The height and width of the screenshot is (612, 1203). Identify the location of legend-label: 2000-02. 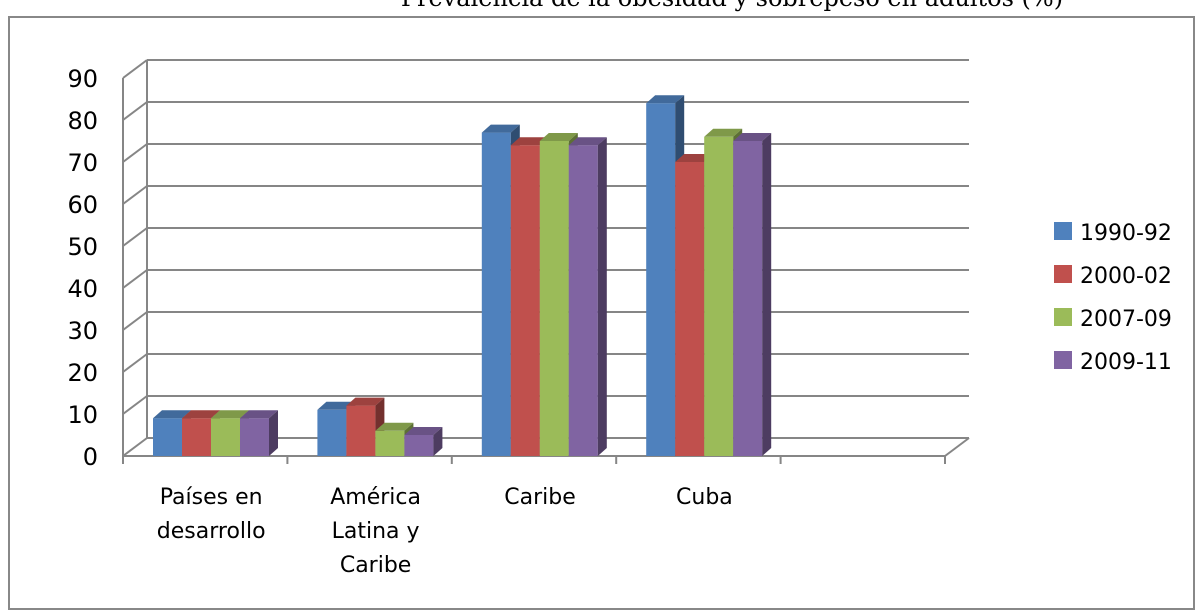
(1126, 276).